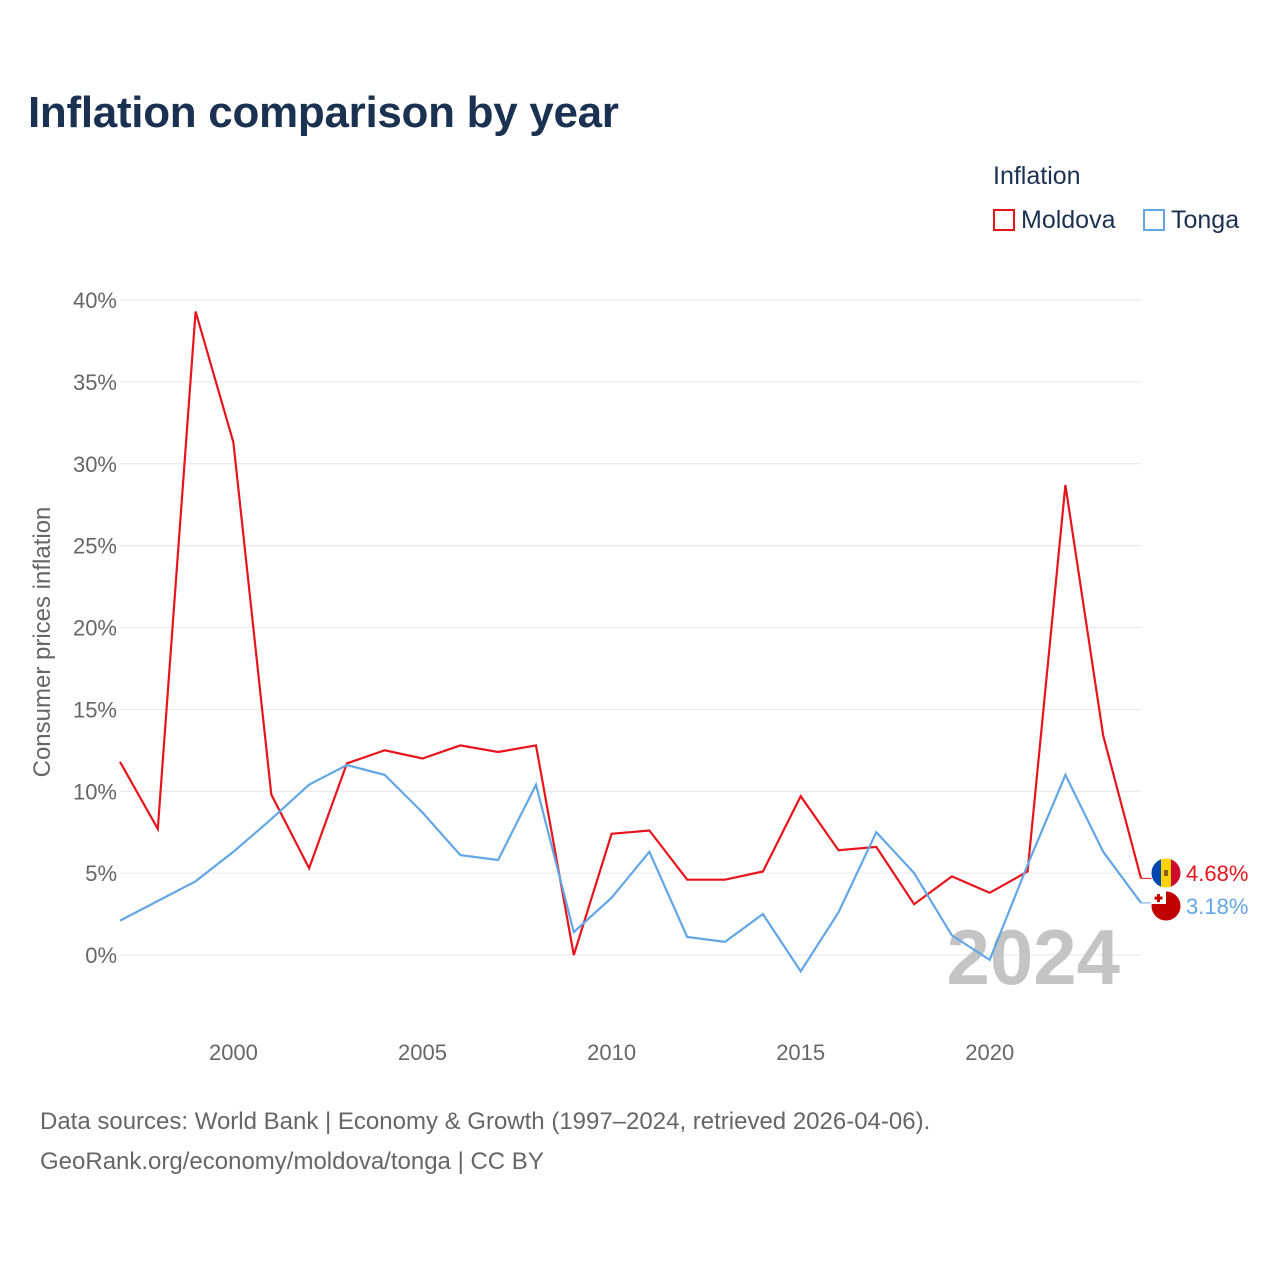 This screenshot has height=1280, width=1280. I want to click on series-end-labels: 4.68% 3.18%, so click(1194, 889).